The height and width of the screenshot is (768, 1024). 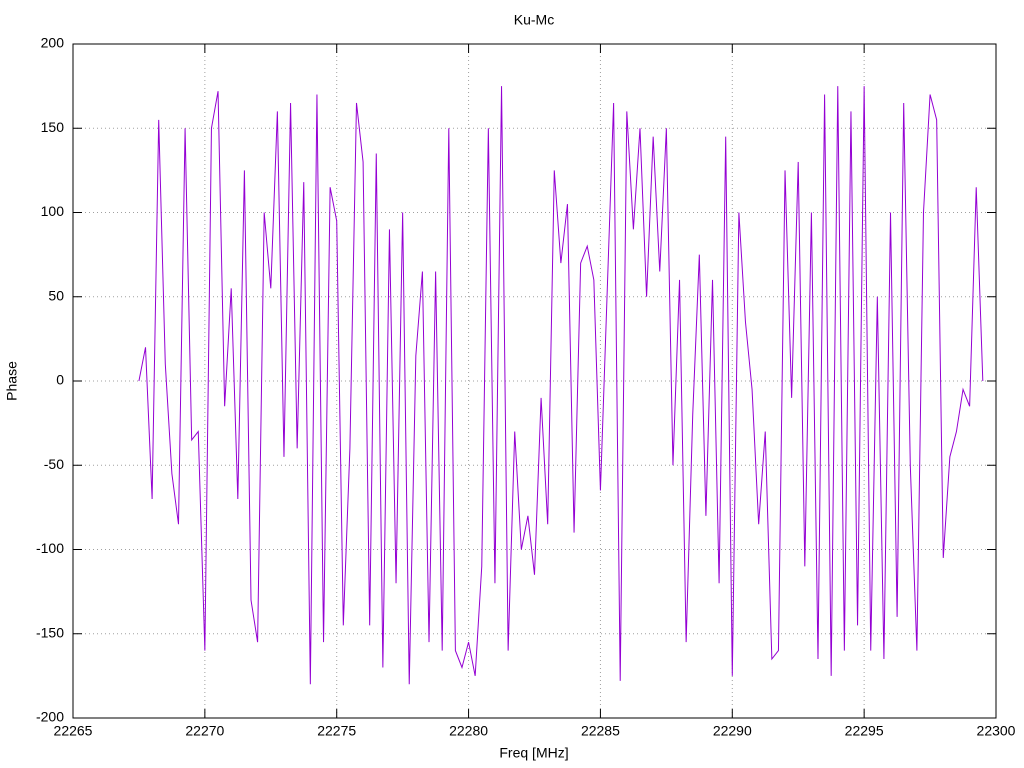 I want to click on y-axis-label: Phase, so click(x=12, y=381).